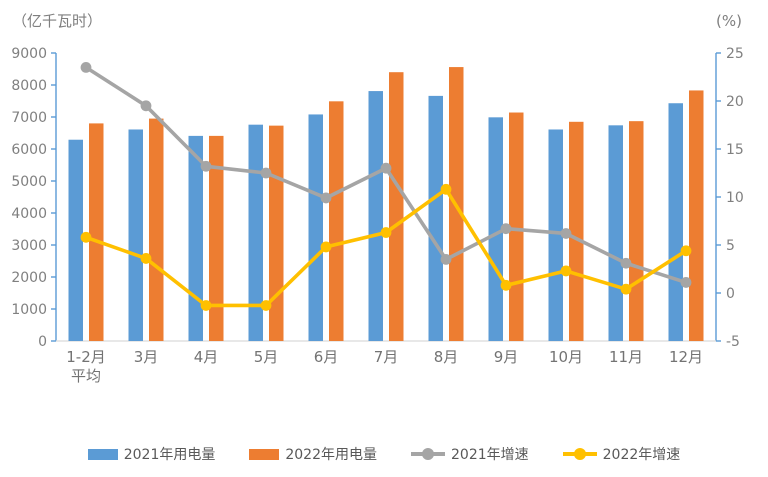 The width and height of the screenshot is (768, 477). What do you see at coordinates (331, 455) in the screenshot?
I see `legend-label: 2022年用电量` at bounding box center [331, 455].